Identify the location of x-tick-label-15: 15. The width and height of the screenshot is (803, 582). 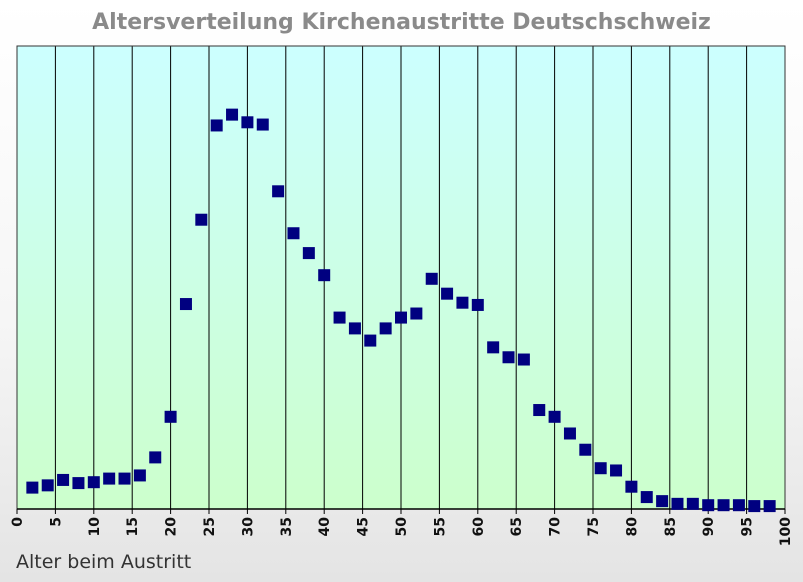
(133, 526).